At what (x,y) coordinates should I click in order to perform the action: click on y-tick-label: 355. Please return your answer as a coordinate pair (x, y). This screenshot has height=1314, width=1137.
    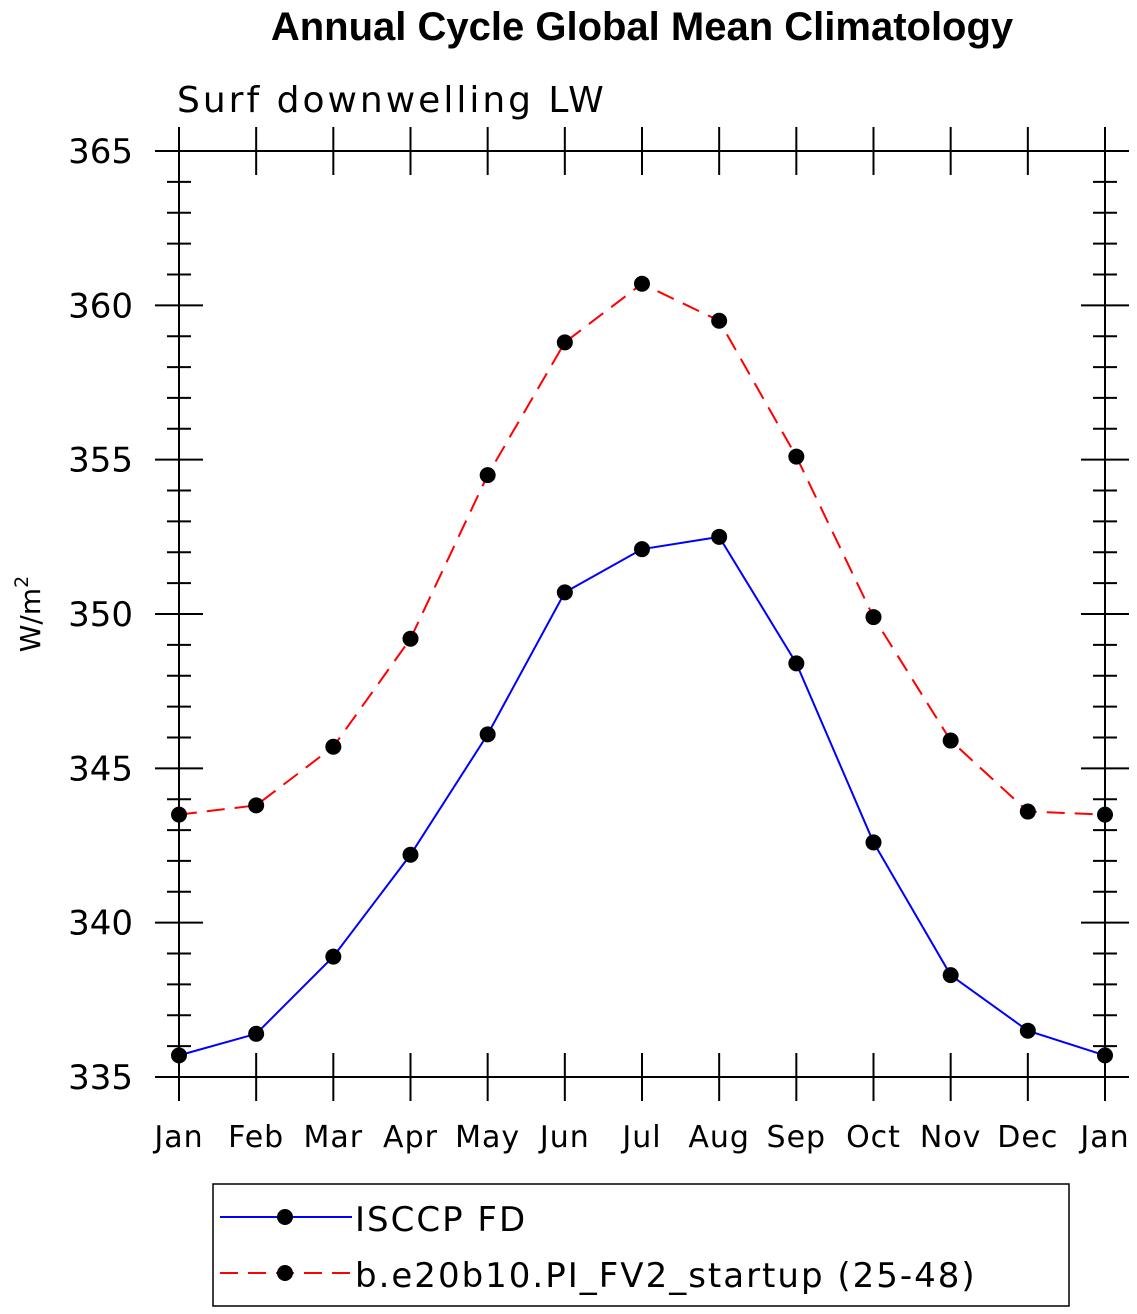
    Looking at the image, I should click on (100, 461).